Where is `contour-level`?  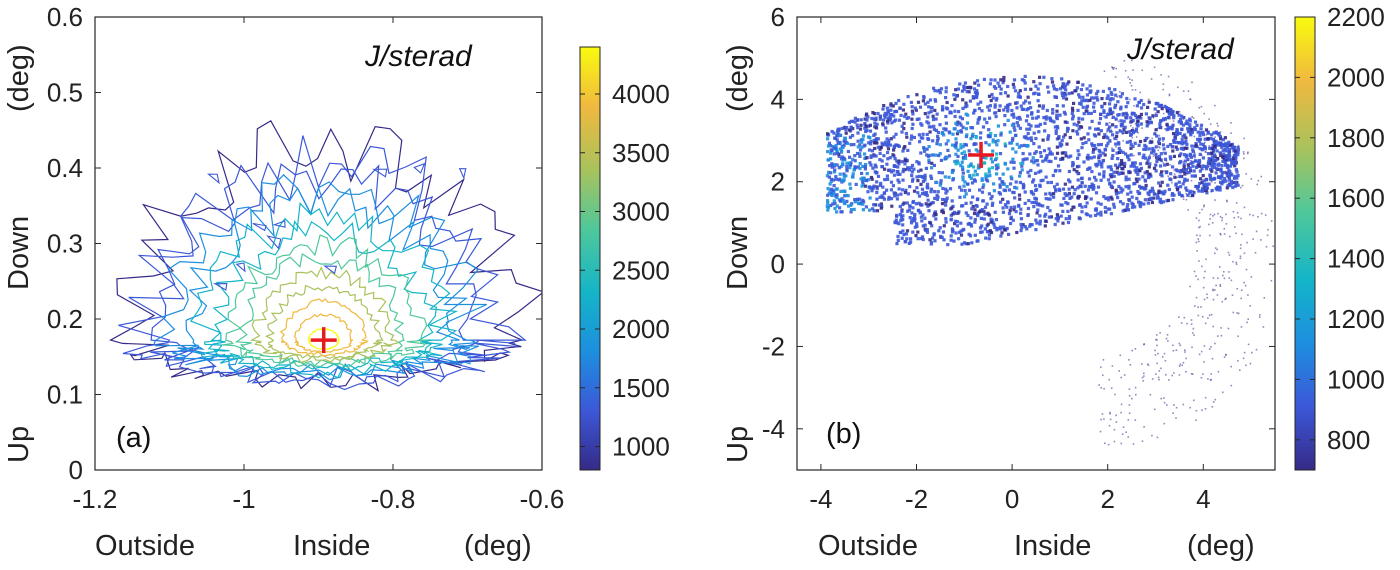 contour-level is located at coordinates (324, 290).